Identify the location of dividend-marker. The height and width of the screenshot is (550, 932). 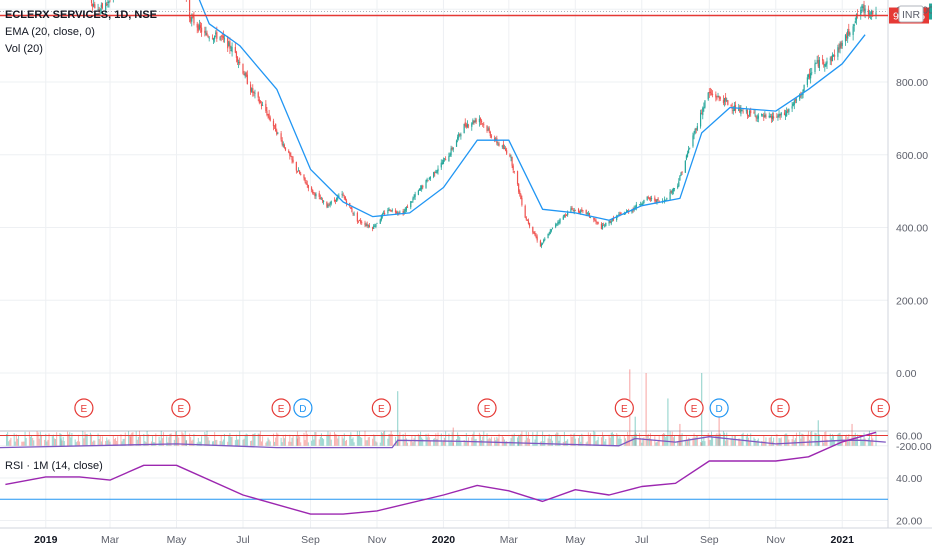
(303, 408).